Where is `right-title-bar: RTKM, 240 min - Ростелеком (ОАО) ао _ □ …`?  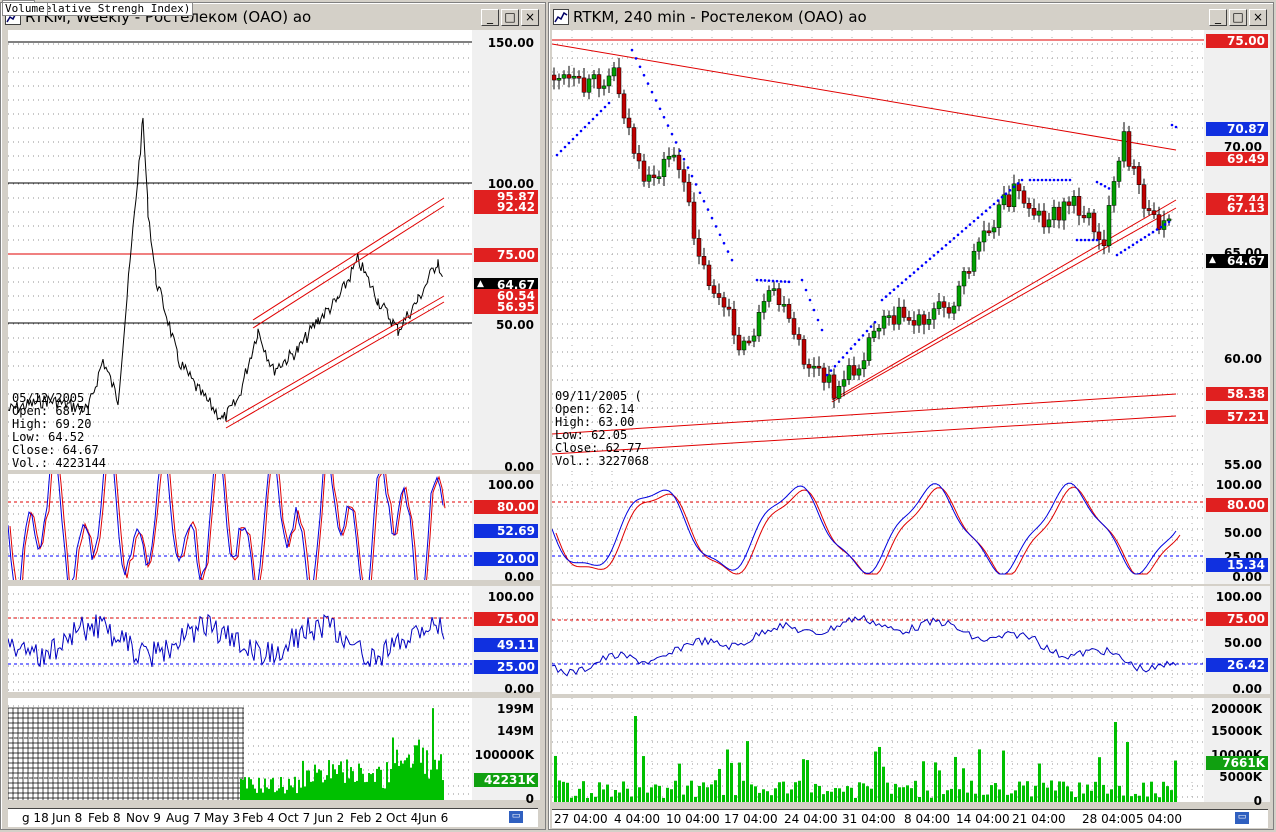
right-title-bar: RTKM, 240 min - Ростелеком (ОАО) ао _ □ … is located at coordinates (911, 17).